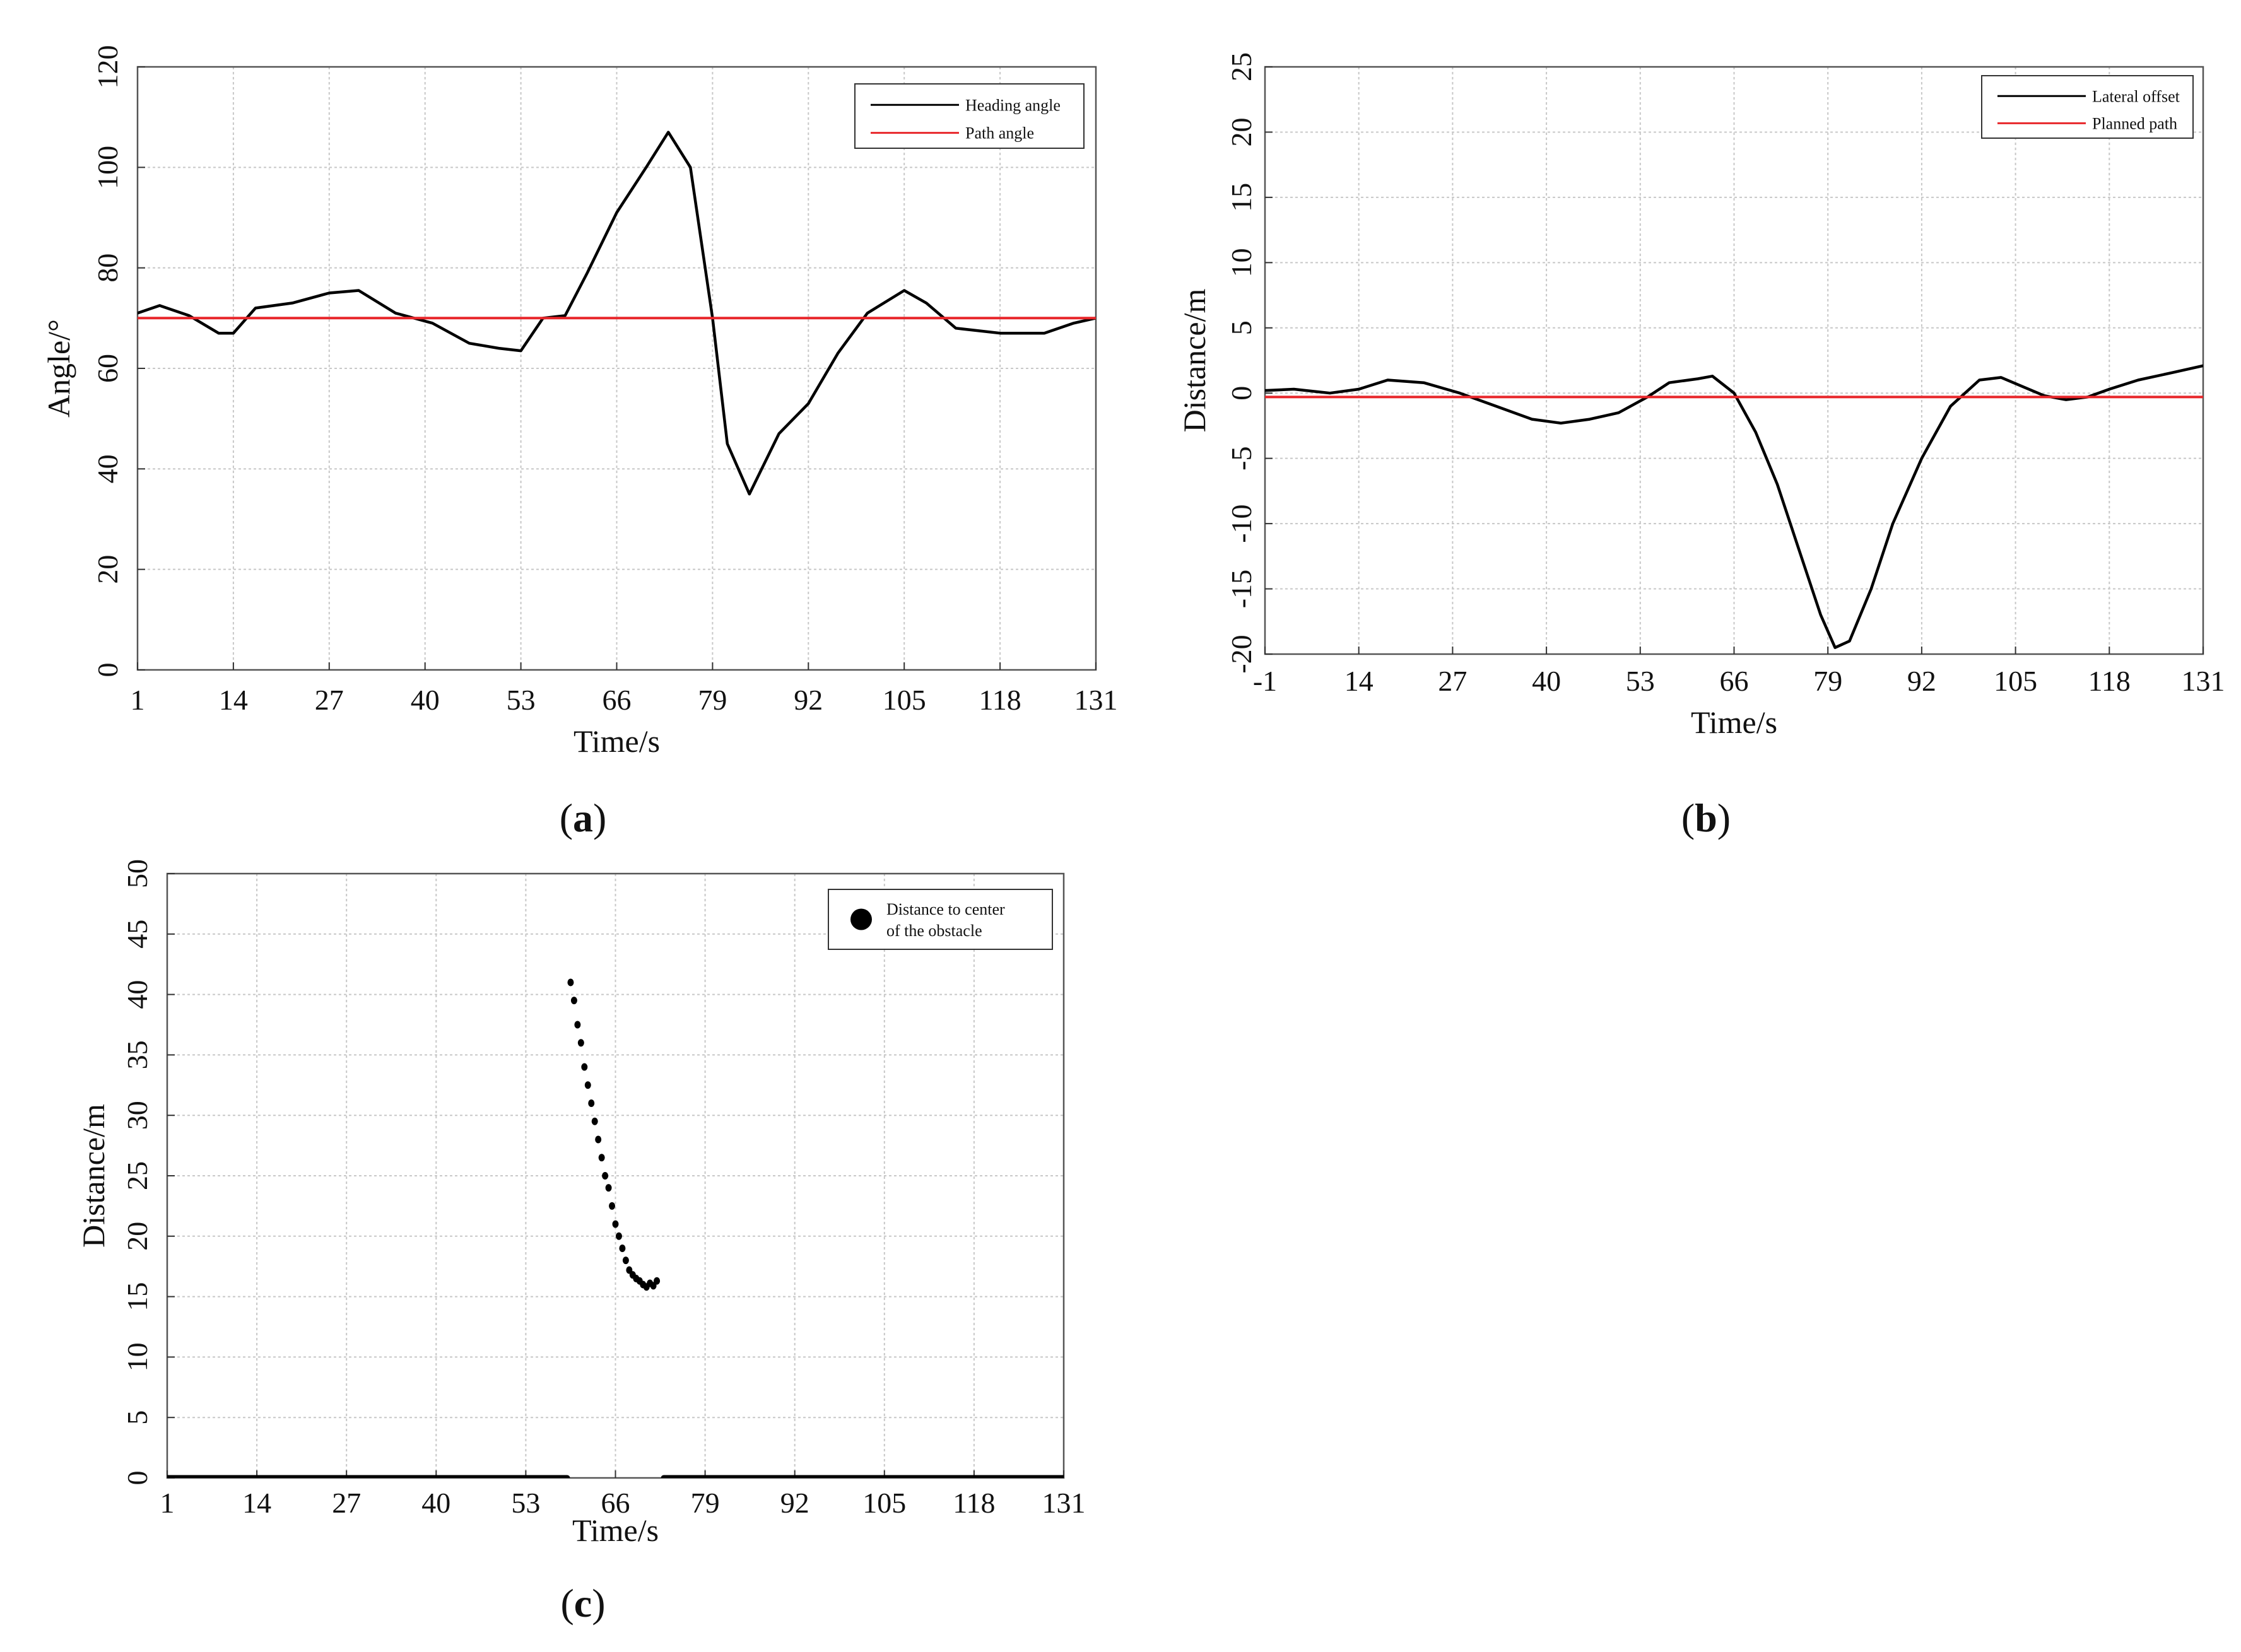 Image resolution: width=2241 pixels, height=1652 pixels. I want to click on legend-label: Distance to center, so click(945, 909).